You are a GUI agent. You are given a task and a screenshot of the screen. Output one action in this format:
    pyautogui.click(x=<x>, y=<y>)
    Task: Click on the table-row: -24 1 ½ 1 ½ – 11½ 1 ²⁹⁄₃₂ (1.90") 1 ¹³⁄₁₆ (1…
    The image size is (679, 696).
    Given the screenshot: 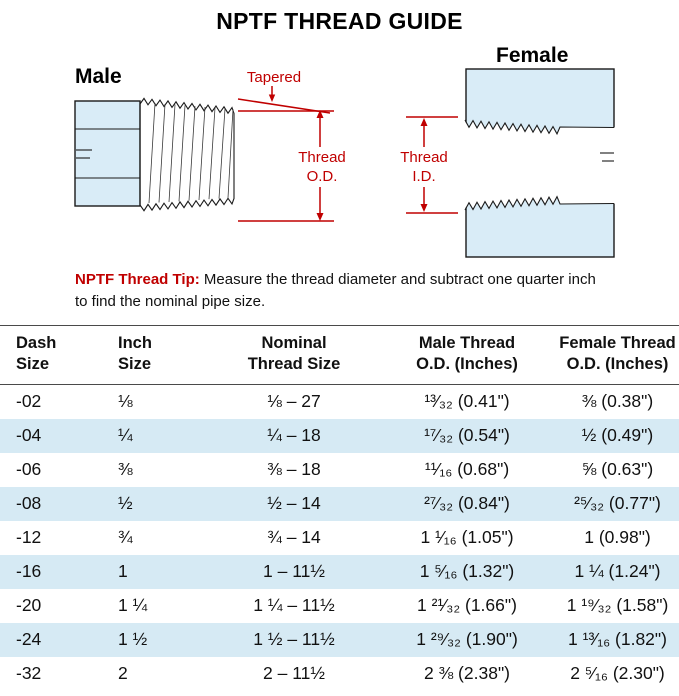 What is the action you would take?
    pyautogui.click(x=339, y=640)
    